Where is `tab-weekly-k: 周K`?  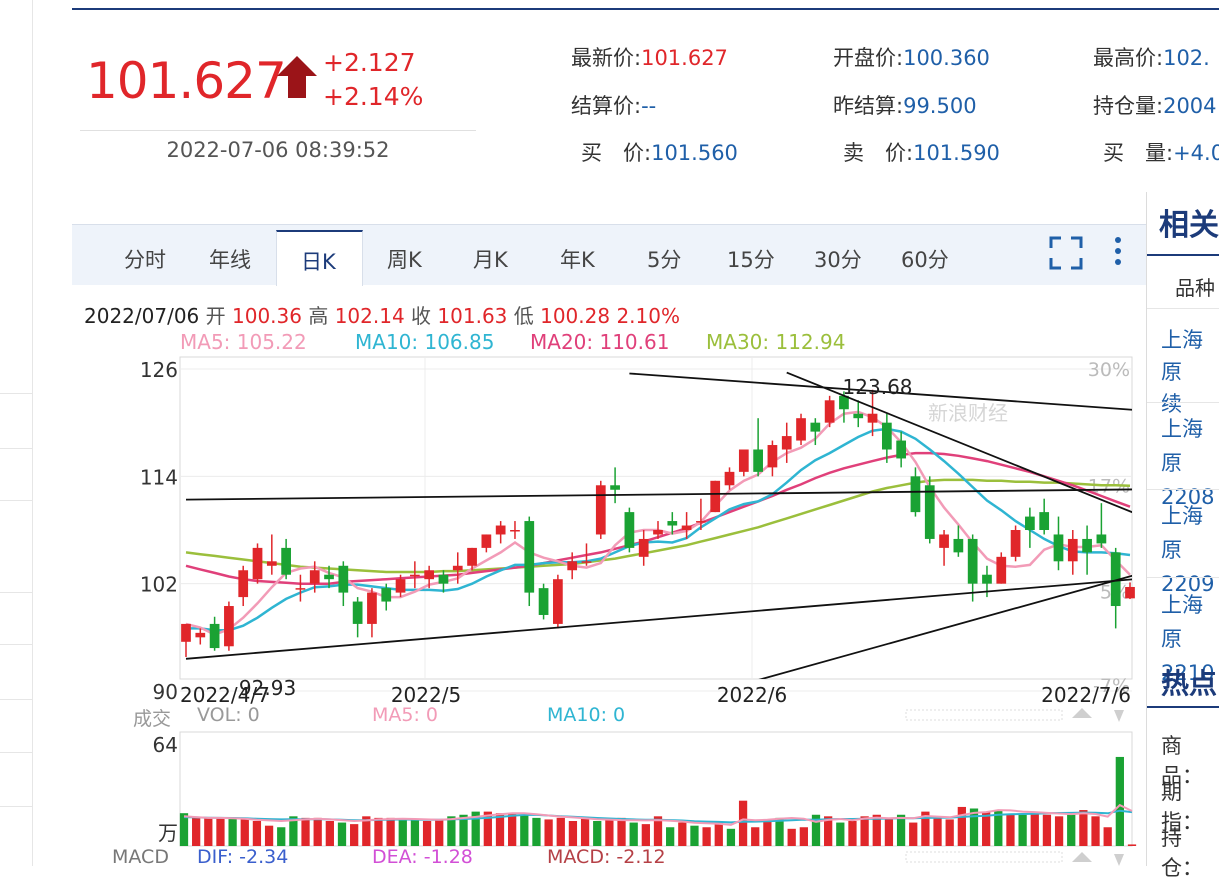 tab-weekly-k: 周K is located at coordinates (404, 260).